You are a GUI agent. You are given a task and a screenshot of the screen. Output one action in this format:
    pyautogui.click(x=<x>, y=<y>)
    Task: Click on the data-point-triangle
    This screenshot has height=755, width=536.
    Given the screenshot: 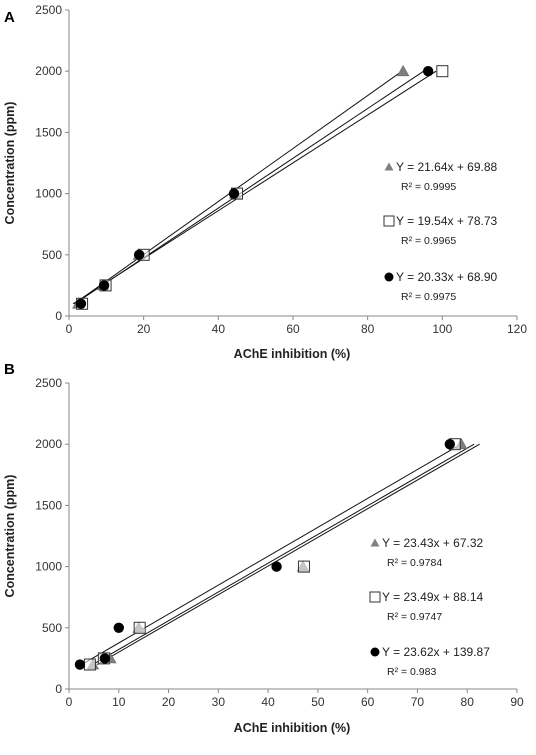 What is the action you would take?
    pyautogui.click(x=403, y=70)
    